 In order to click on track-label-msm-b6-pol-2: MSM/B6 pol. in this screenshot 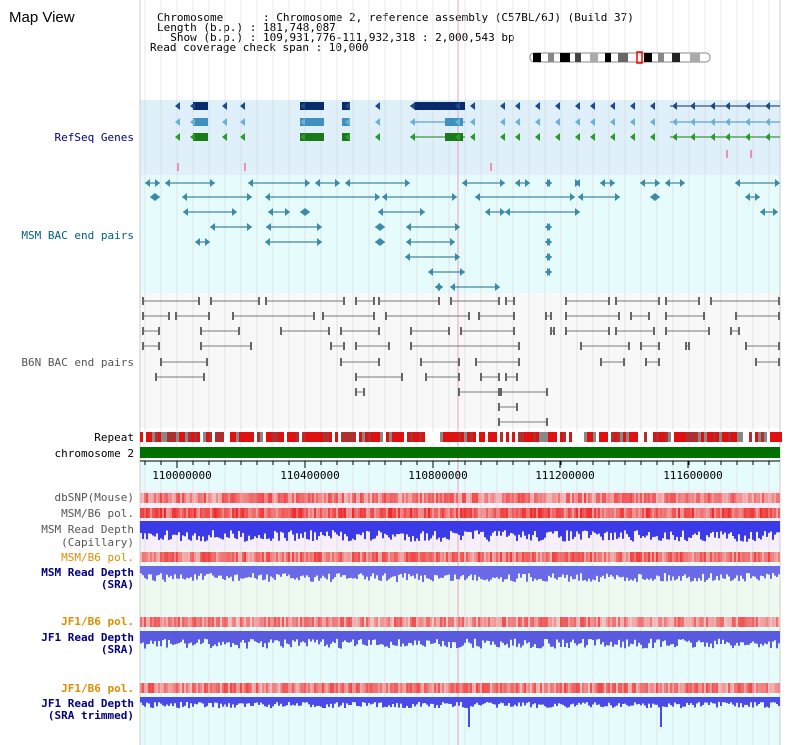, I will do `click(97, 557)`.